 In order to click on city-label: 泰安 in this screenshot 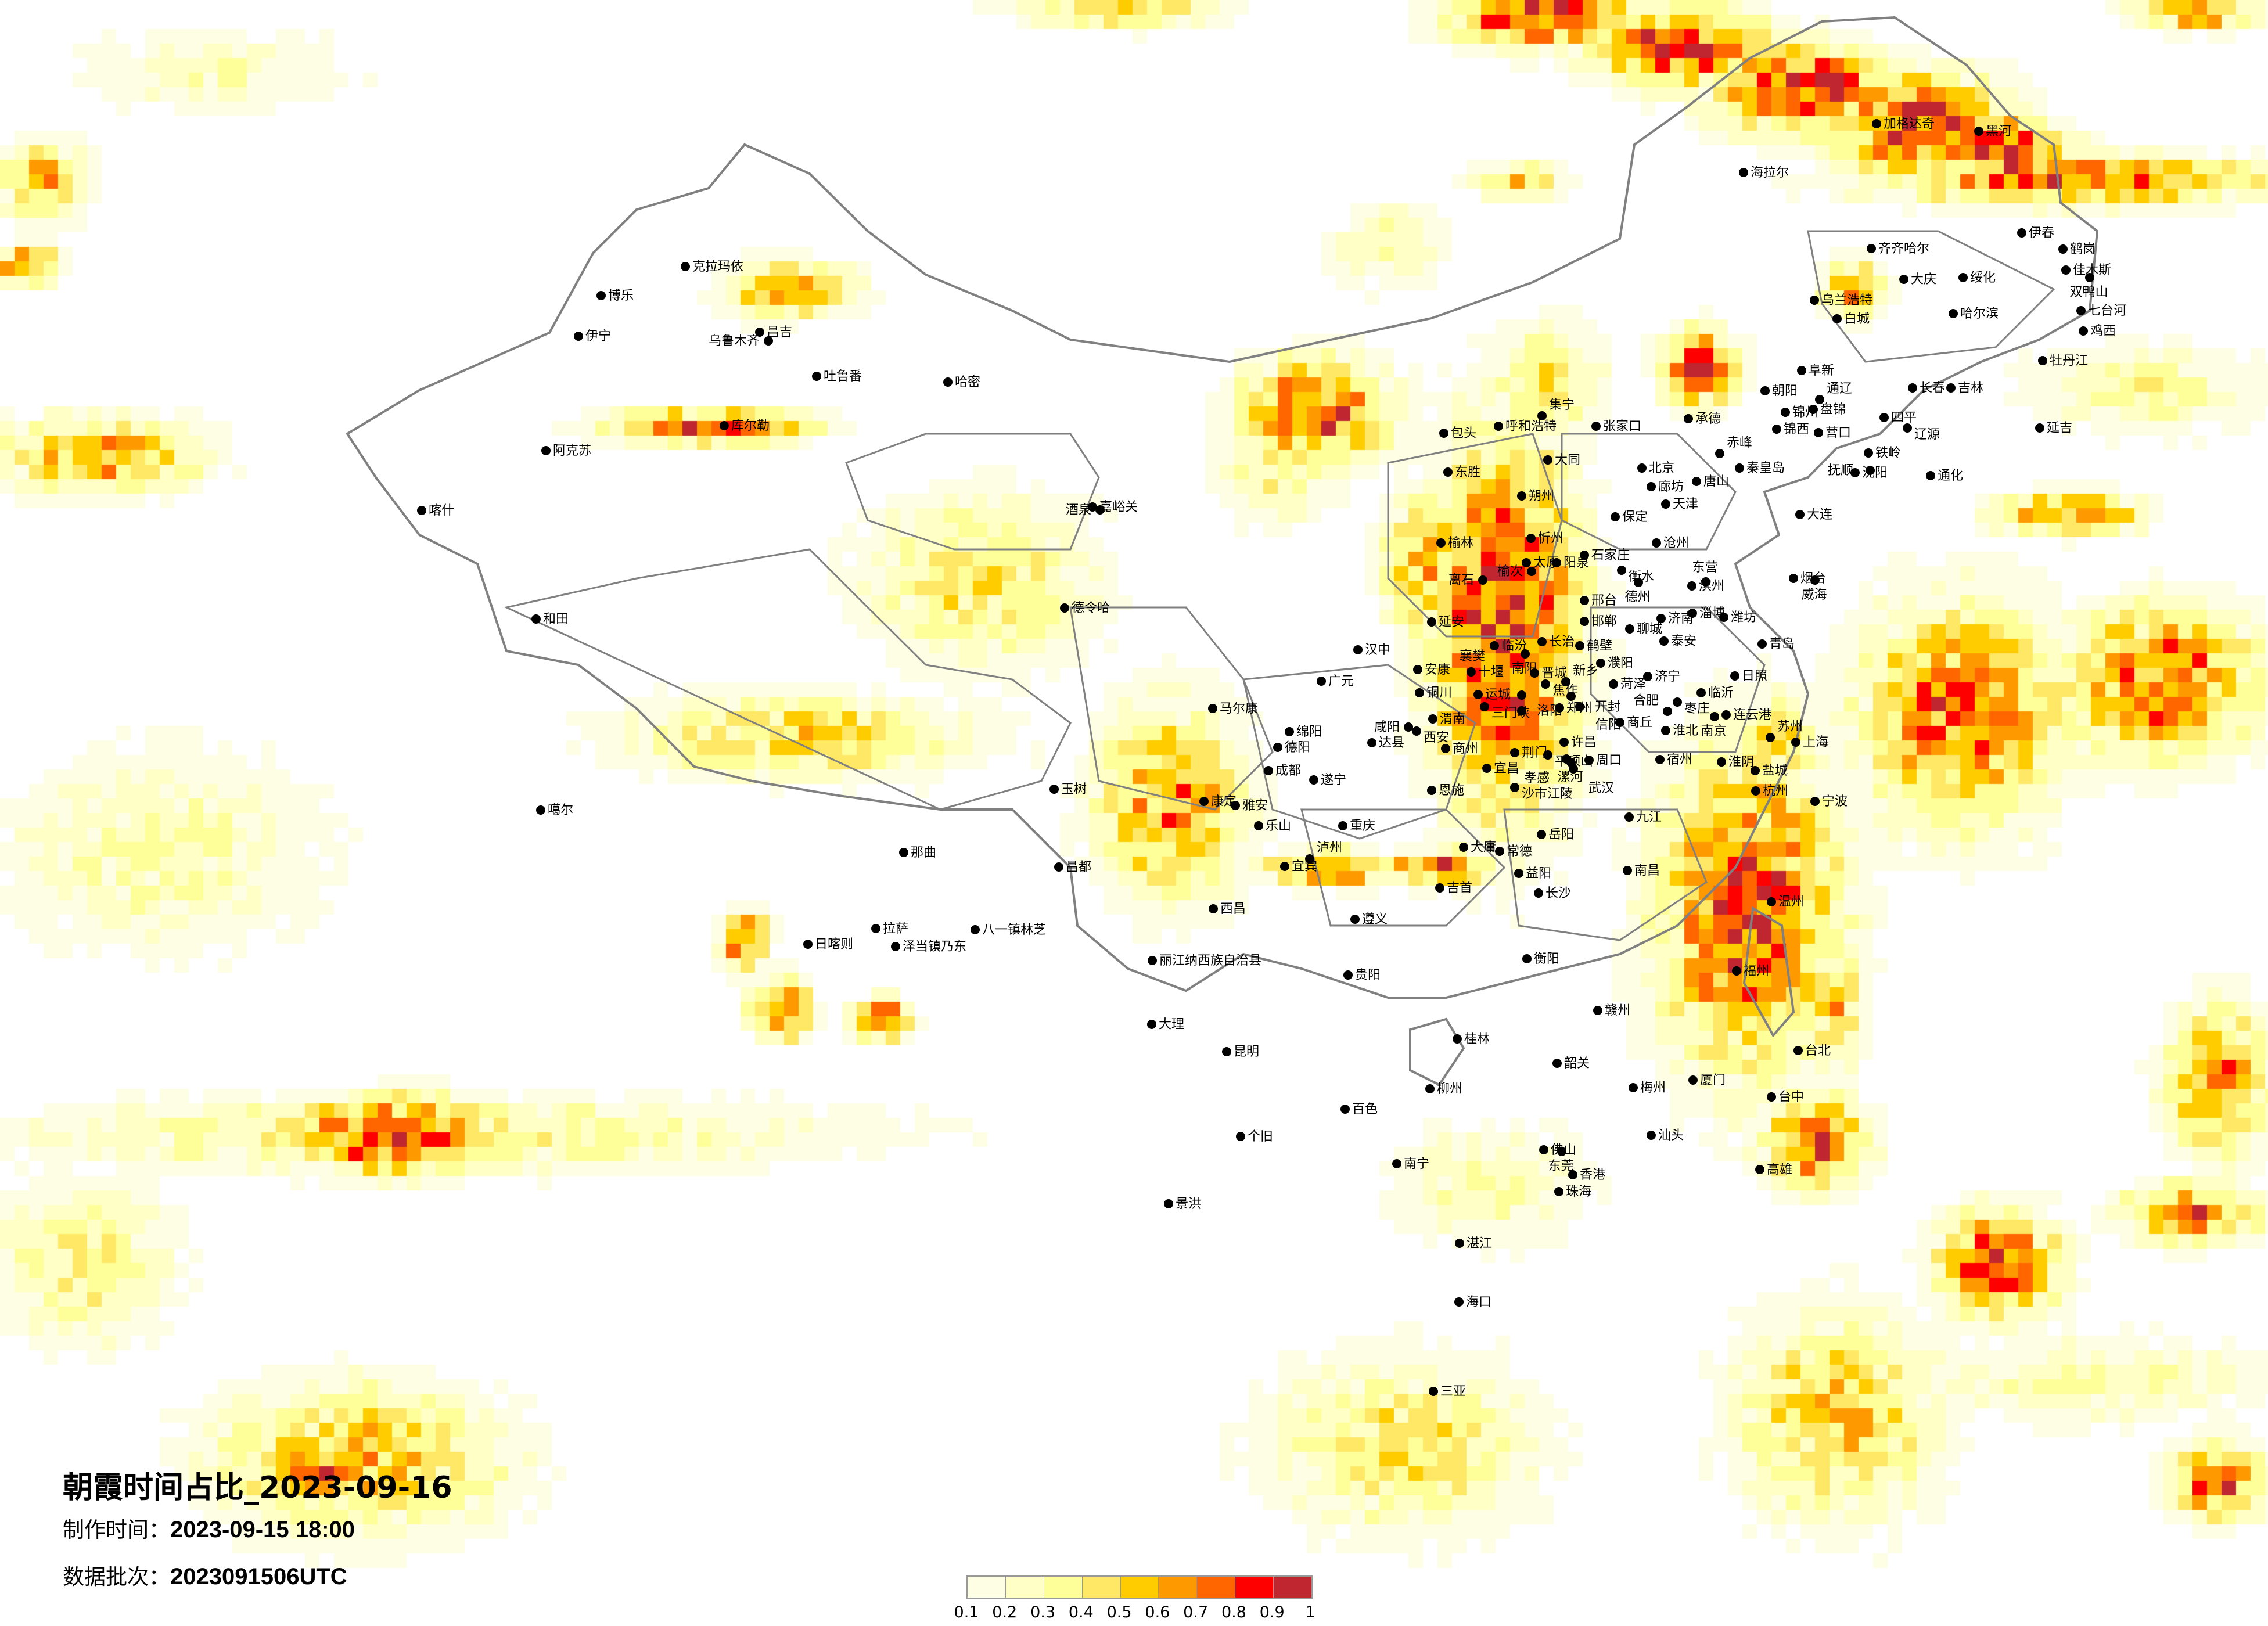, I will do `click(1683, 642)`.